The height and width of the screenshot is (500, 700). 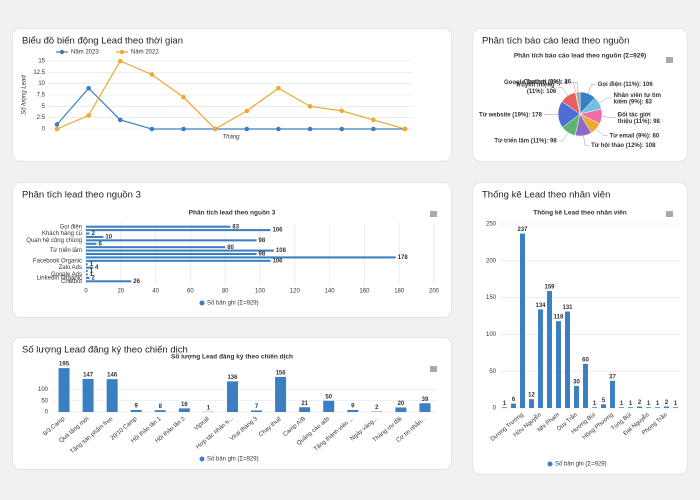 What do you see at coordinates (41, 62) in the screenshot?
I see `y-tick-label: 15` at bounding box center [41, 62].